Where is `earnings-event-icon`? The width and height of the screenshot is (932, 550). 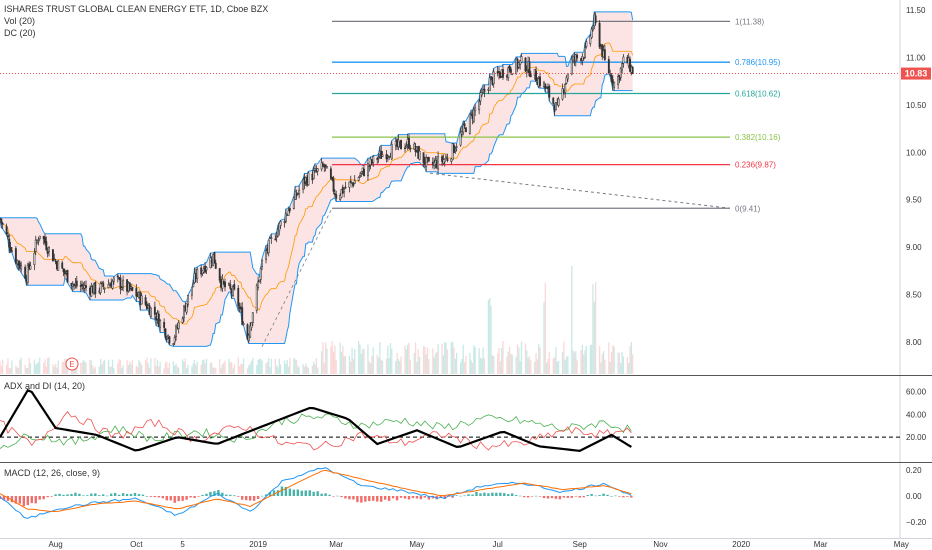
earnings-event-icon is located at coordinates (72, 364).